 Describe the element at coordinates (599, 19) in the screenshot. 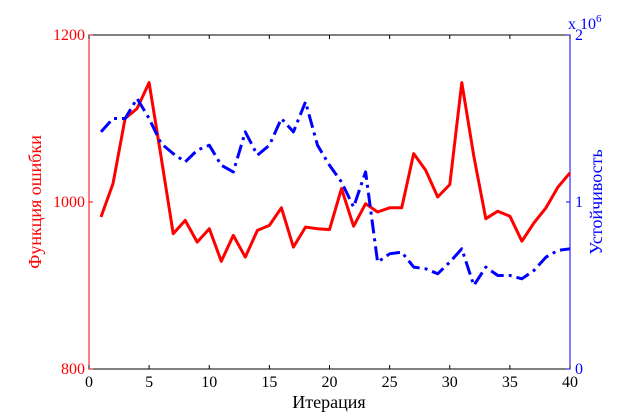

I see `multiplier-exponent: 6` at that location.